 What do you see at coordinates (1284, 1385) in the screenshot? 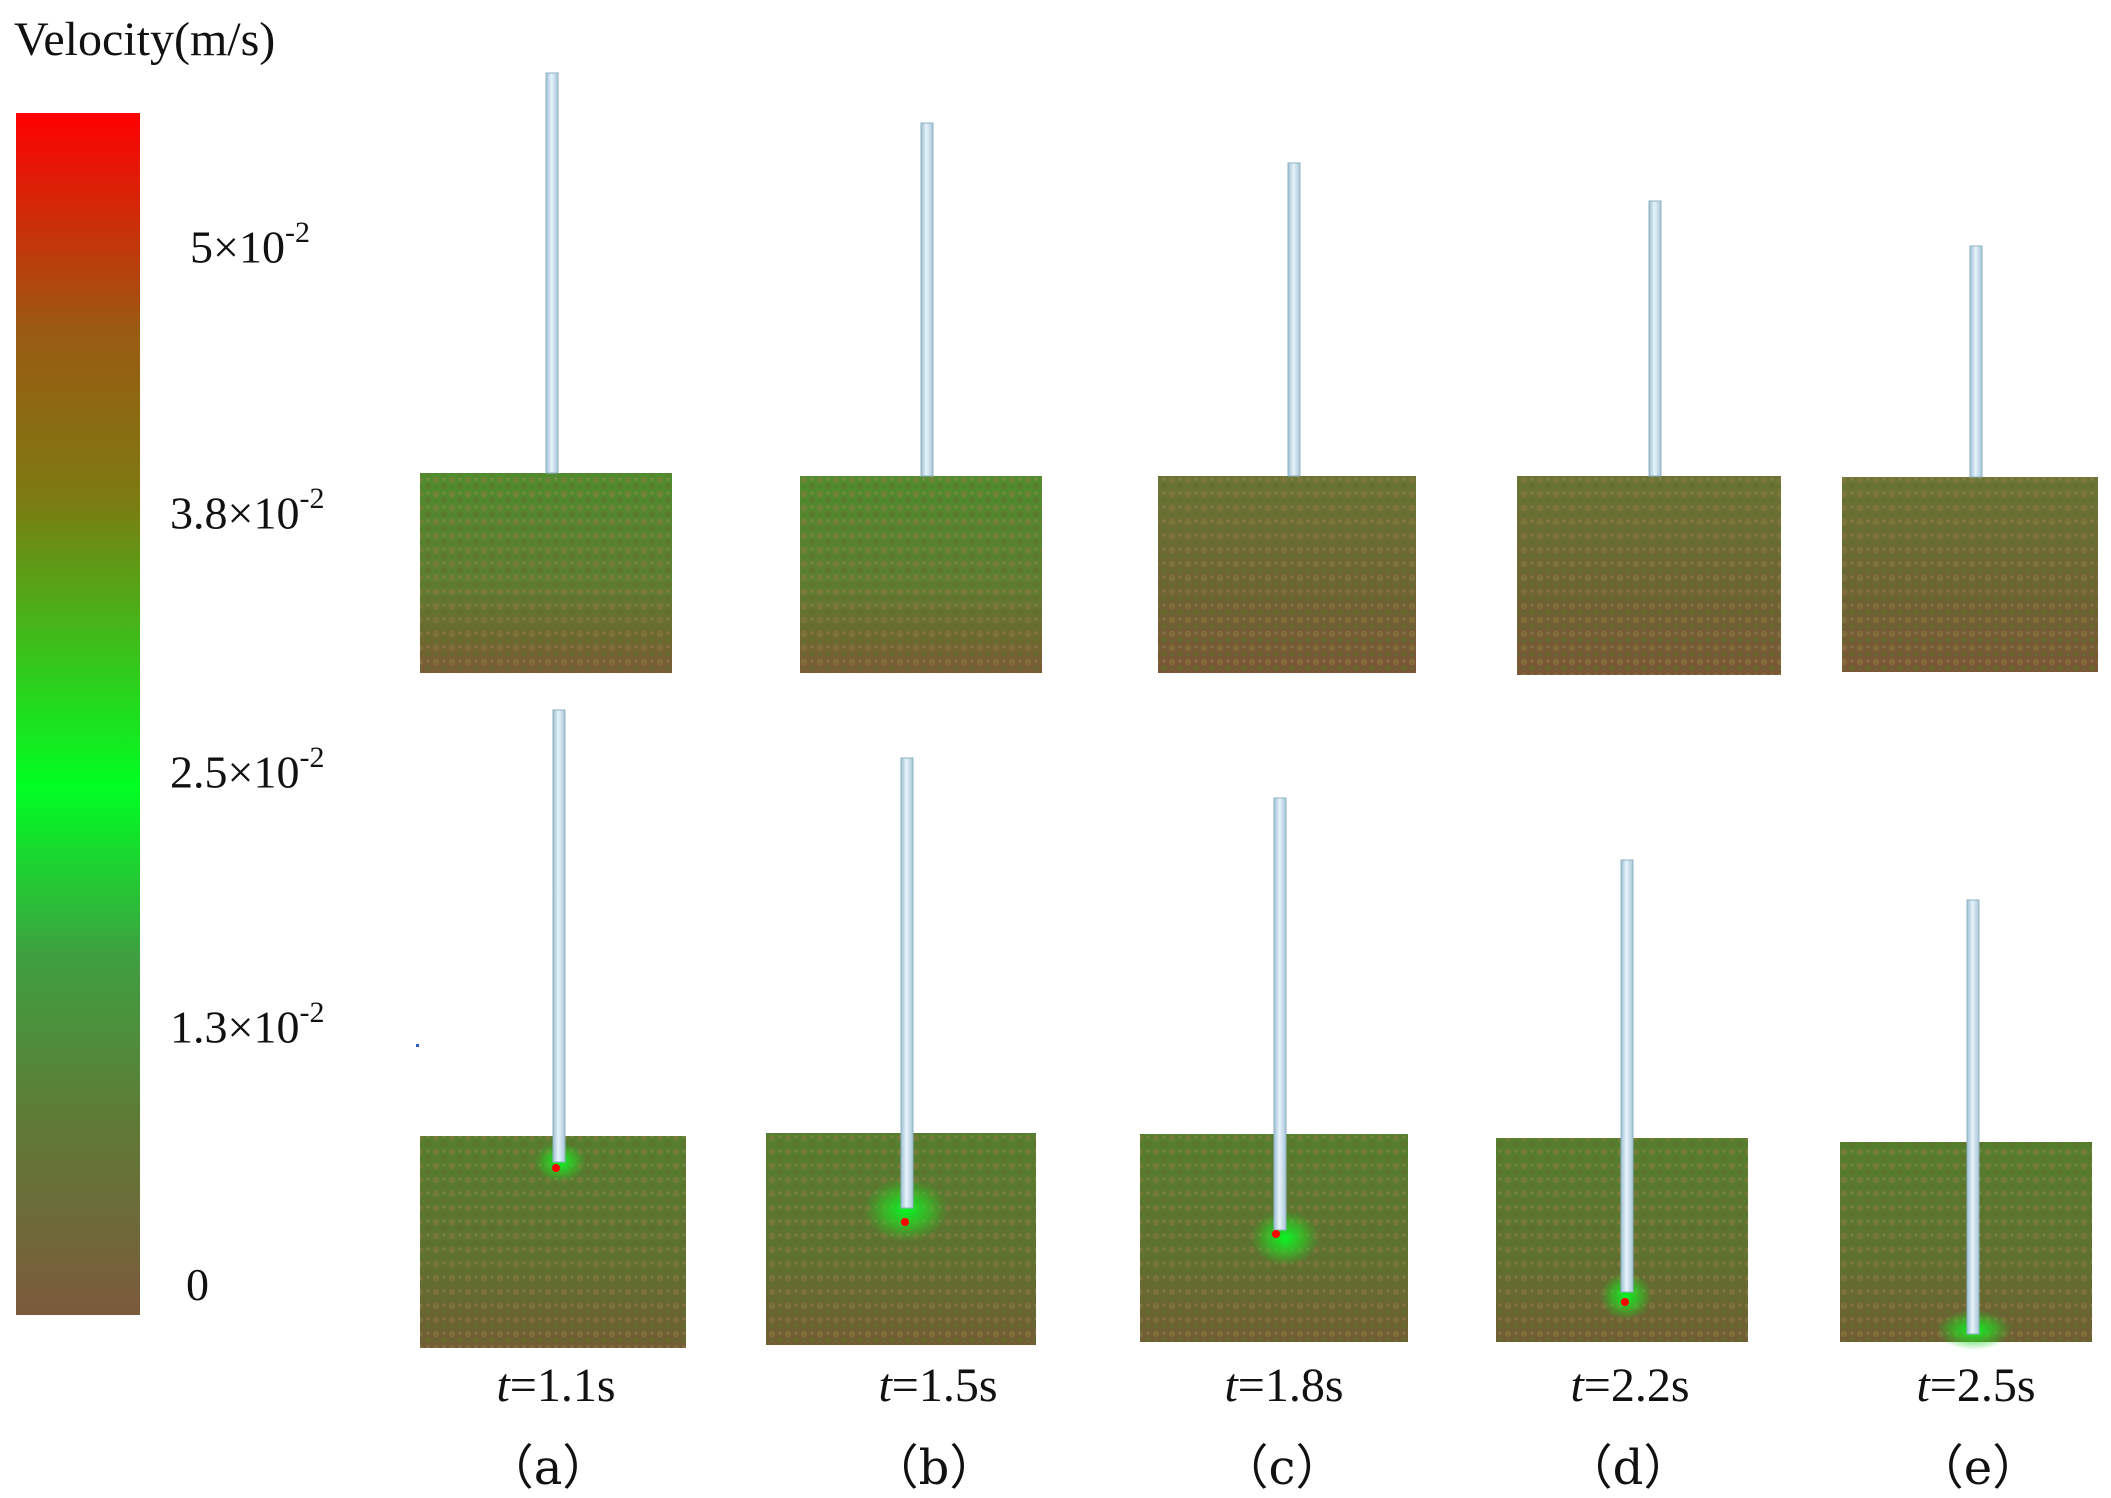
I see `time-label-c: t=1.8s` at bounding box center [1284, 1385].